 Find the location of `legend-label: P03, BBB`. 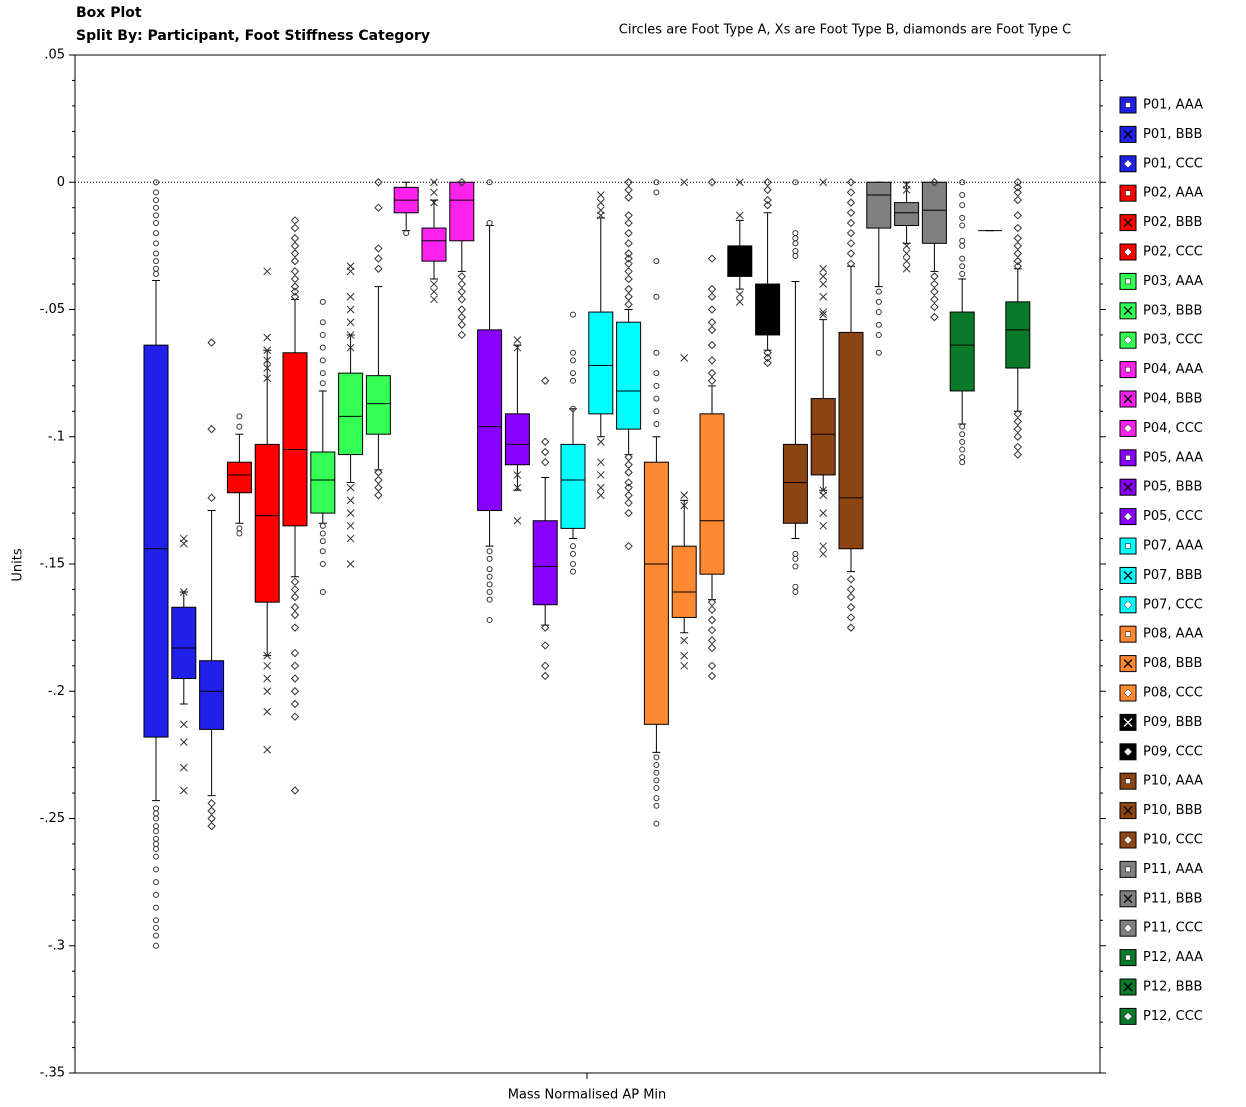

legend-label: P03, BBB is located at coordinates (1172, 310).